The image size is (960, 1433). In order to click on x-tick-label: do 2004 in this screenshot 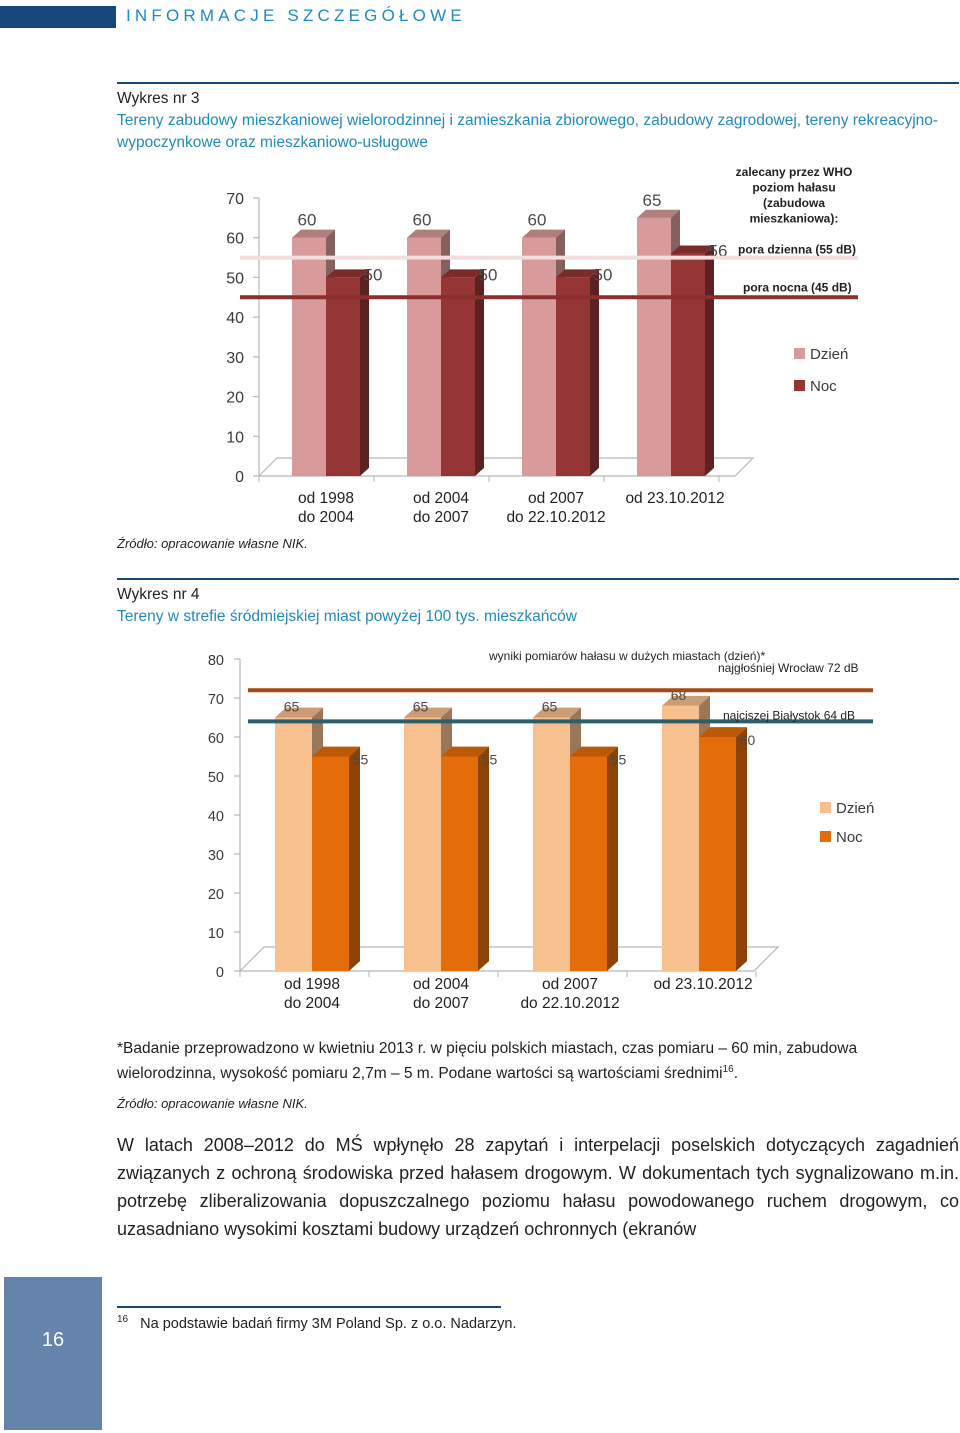, I will do `click(326, 517)`.